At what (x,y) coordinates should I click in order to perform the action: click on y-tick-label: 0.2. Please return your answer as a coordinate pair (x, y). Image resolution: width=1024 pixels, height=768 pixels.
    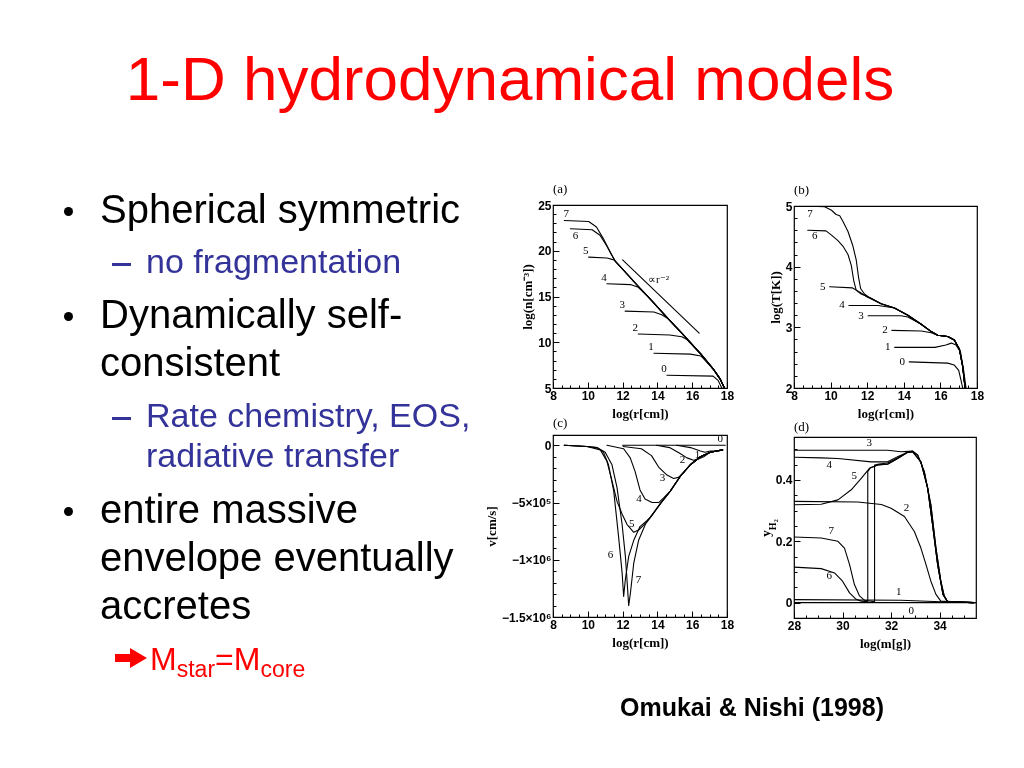
    Looking at the image, I should click on (785, 541).